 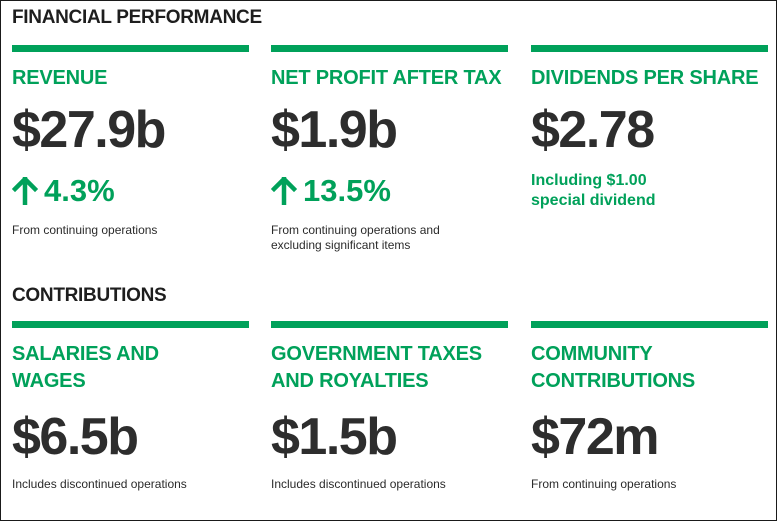 I want to click on section-heading-contributions: CONTRIBUTIONS, so click(x=89, y=295).